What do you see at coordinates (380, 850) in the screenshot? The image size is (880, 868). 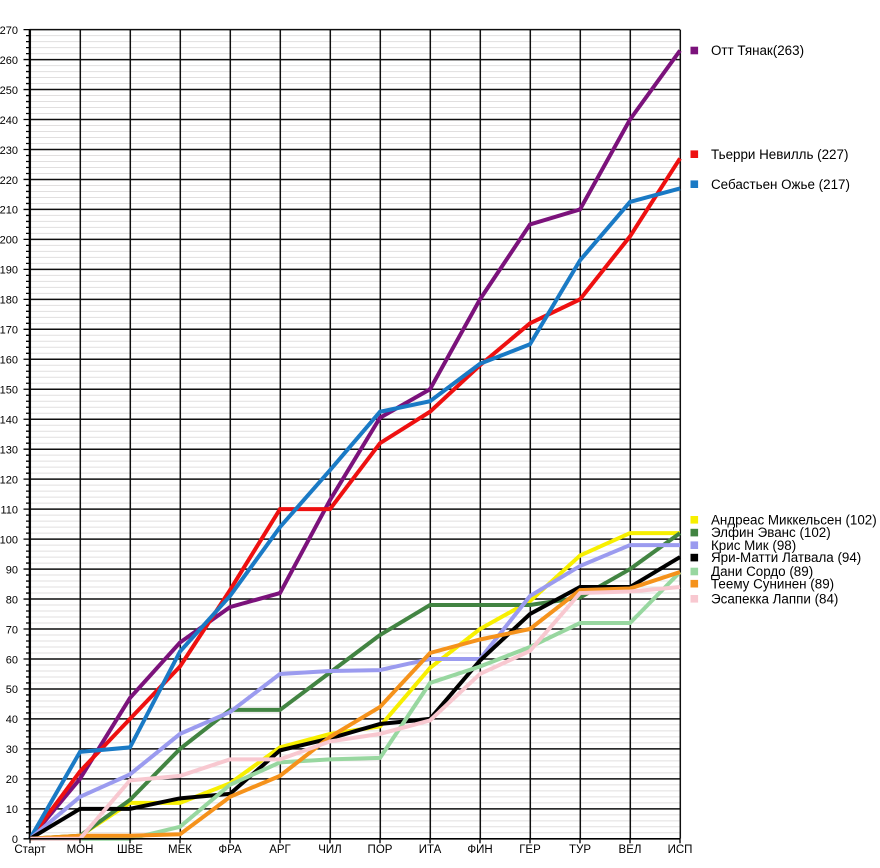 I see `svg-text: ПОР` at bounding box center [380, 850].